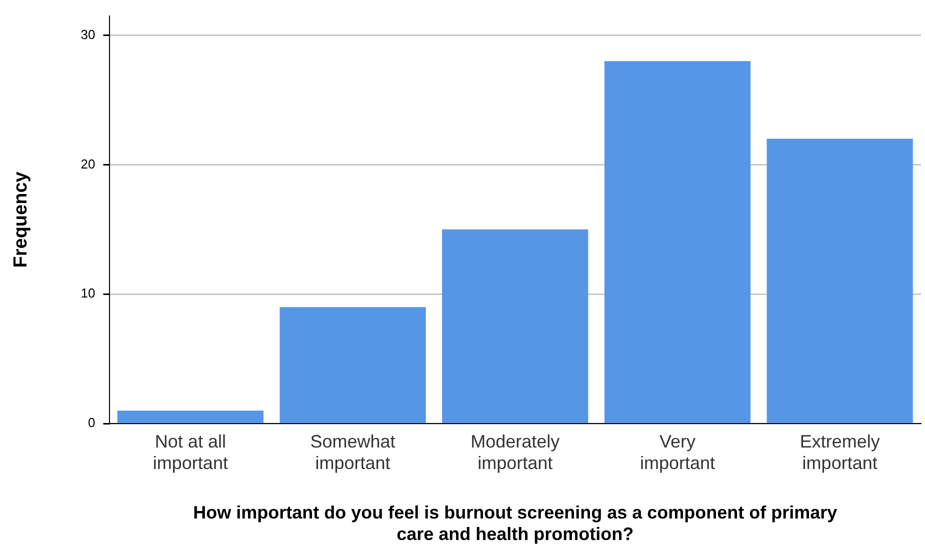  Describe the element at coordinates (190, 452) in the screenshot. I see `x-tick-label: Not at all important` at that location.